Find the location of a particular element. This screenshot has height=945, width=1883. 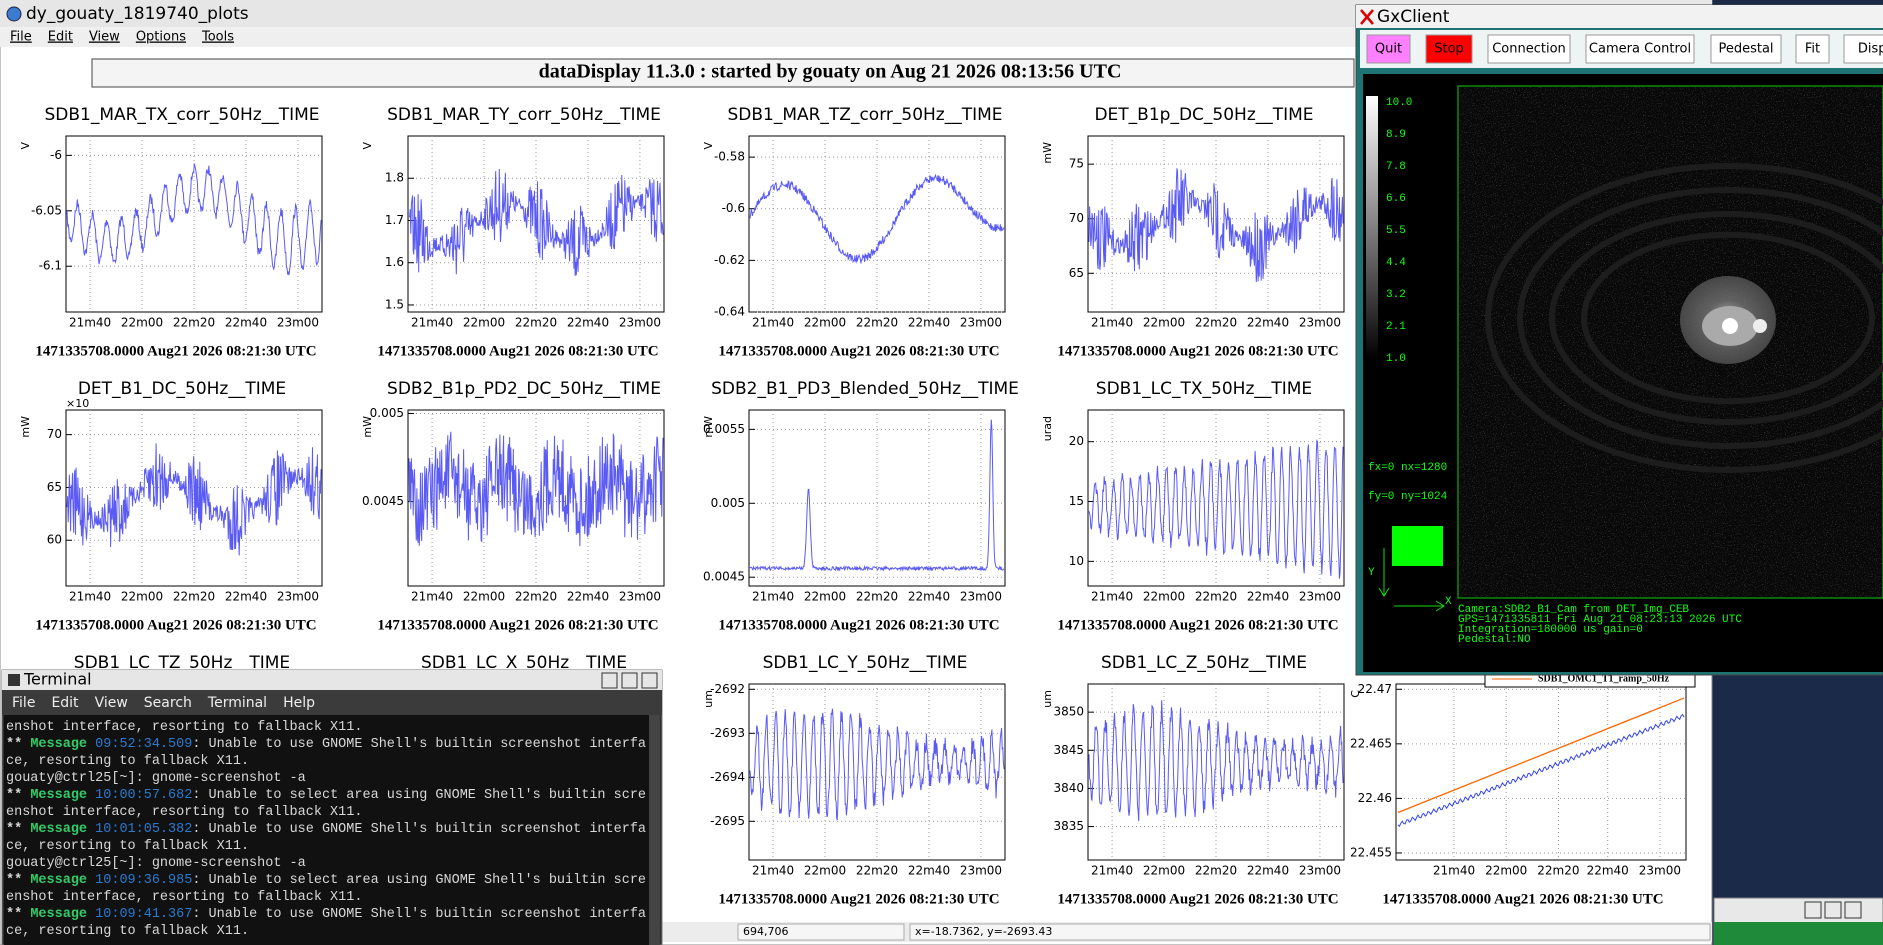

color-bar is located at coordinates (1372, 228).